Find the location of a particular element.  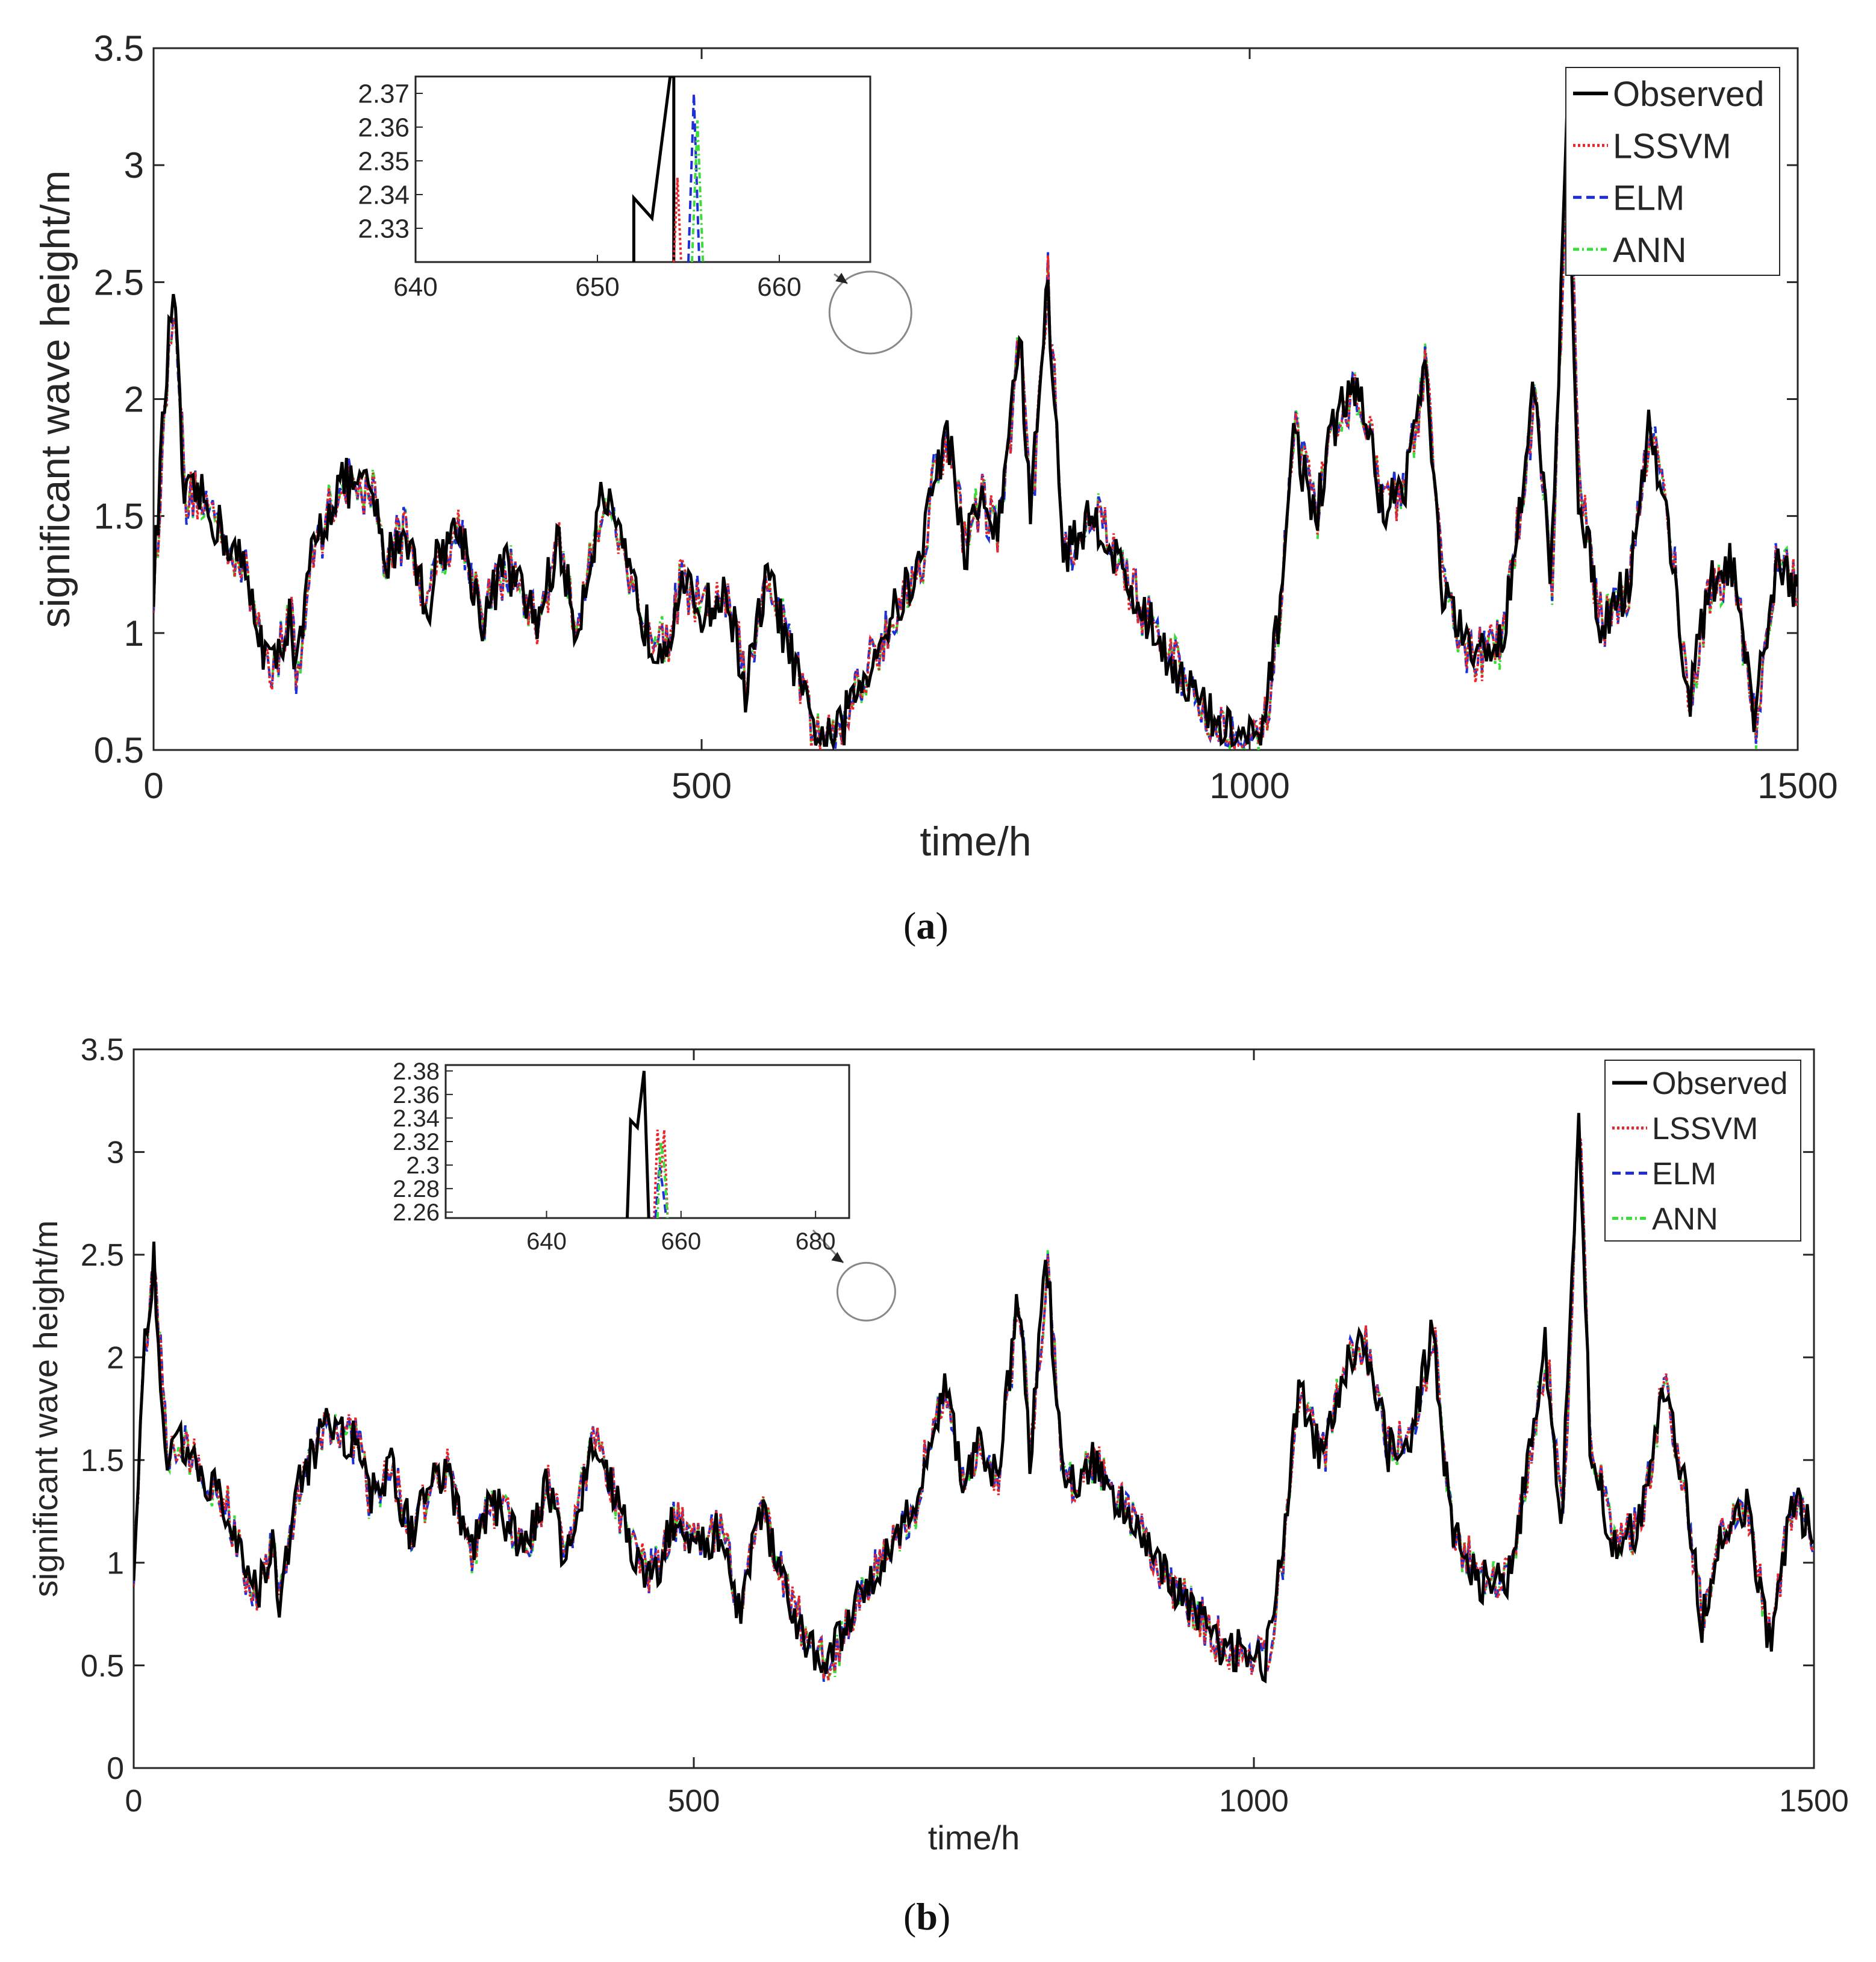

inset-plot-b: 640 660 680 2.262.282.32.322.342.362.38 is located at coordinates (621, 1156).